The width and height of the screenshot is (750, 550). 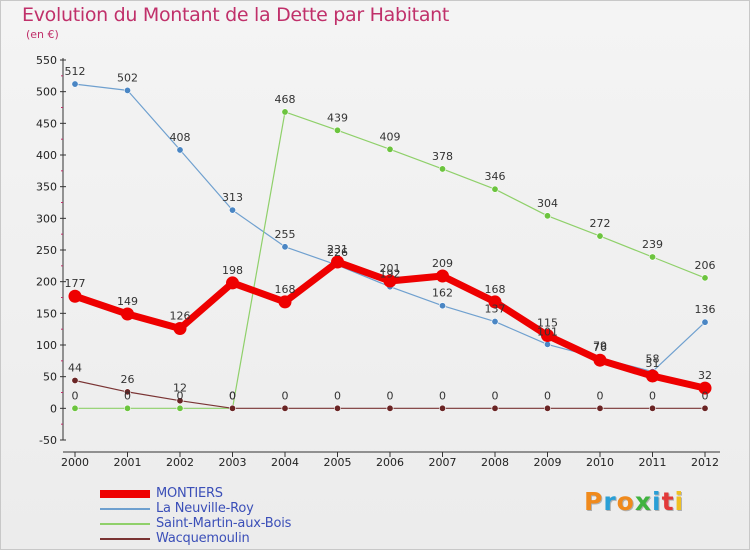 I want to click on y-tick-label: 350, so click(x=46, y=187).